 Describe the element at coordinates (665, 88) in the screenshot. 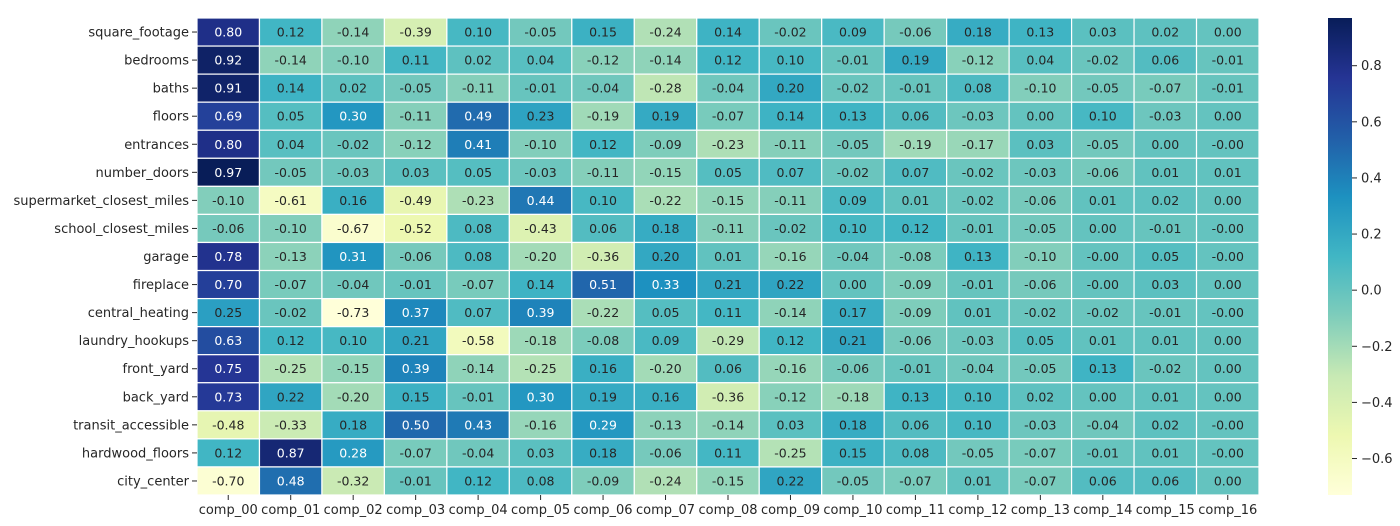

I see `cell-value-label: -0.28` at that location.